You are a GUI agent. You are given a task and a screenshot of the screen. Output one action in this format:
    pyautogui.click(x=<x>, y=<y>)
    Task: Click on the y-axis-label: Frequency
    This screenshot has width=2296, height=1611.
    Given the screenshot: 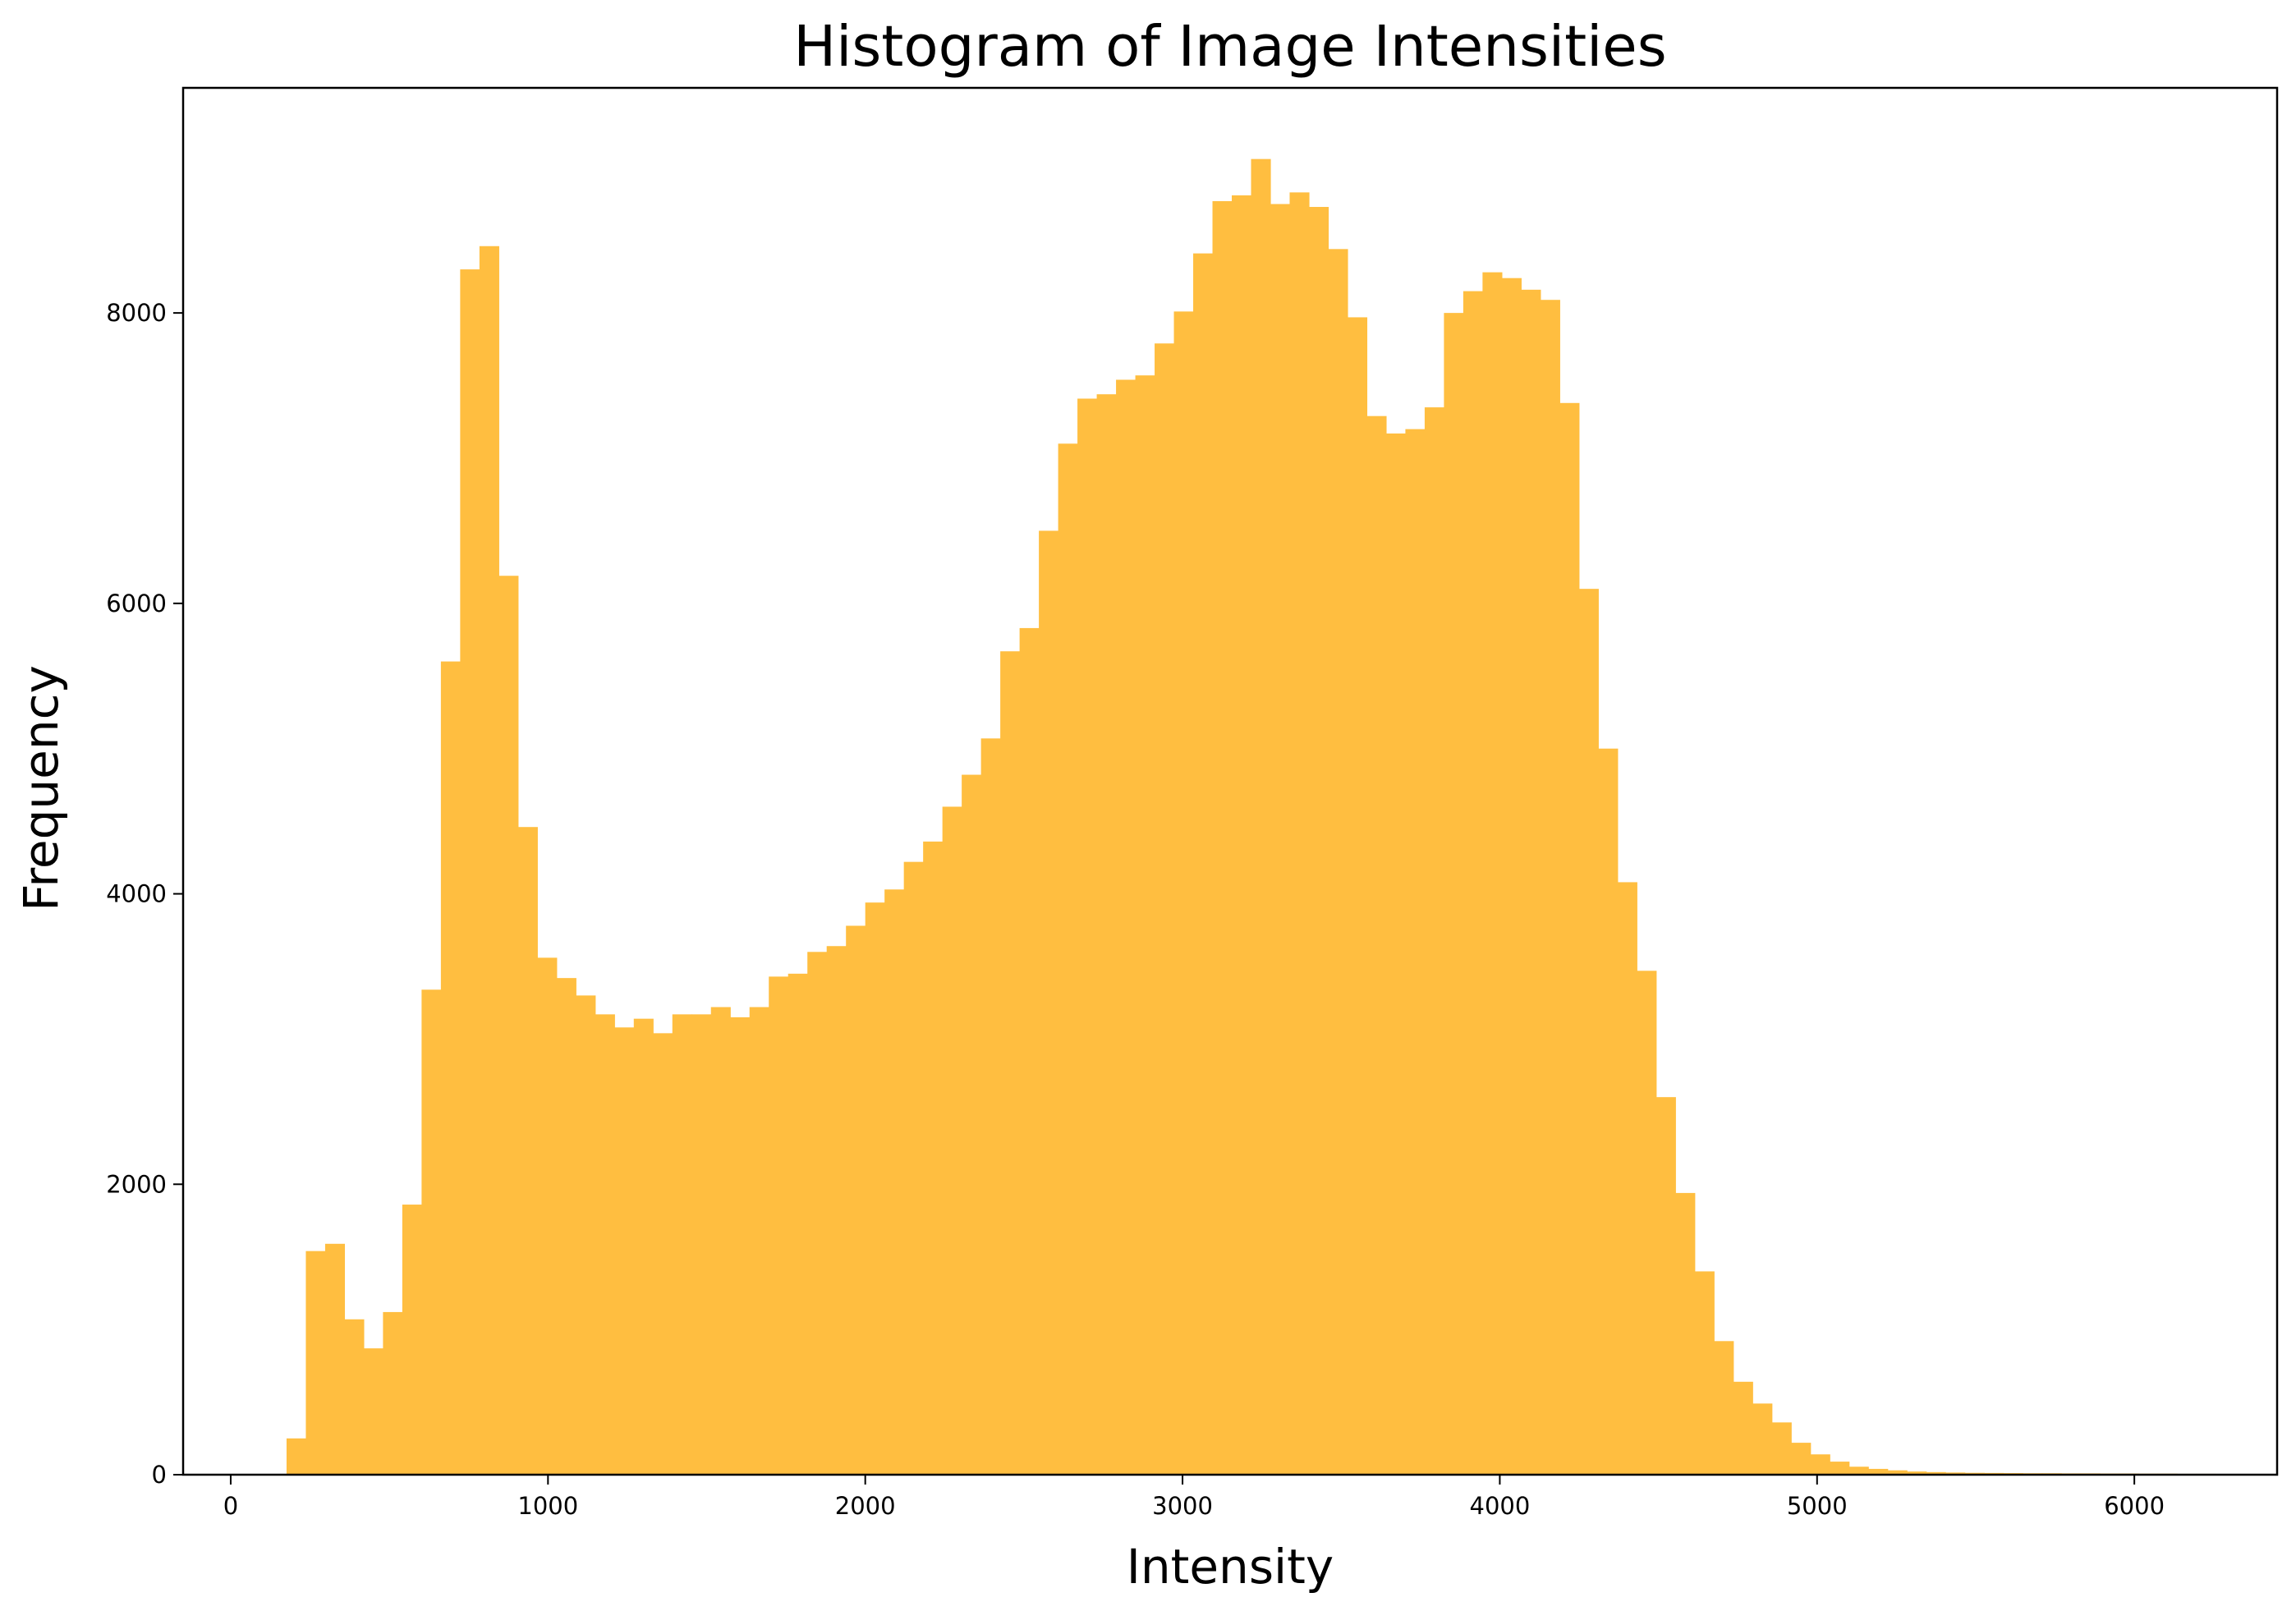 What is the action you would take?
    pyautogui.click(x=41, y=788)
    